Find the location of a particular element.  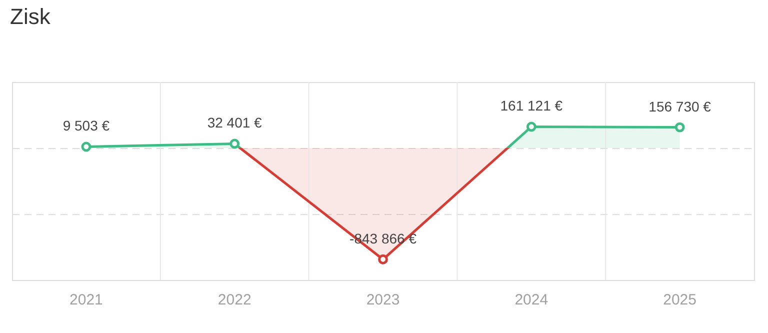

x-tick-label: 2022 is located at coordinates (235, 300).